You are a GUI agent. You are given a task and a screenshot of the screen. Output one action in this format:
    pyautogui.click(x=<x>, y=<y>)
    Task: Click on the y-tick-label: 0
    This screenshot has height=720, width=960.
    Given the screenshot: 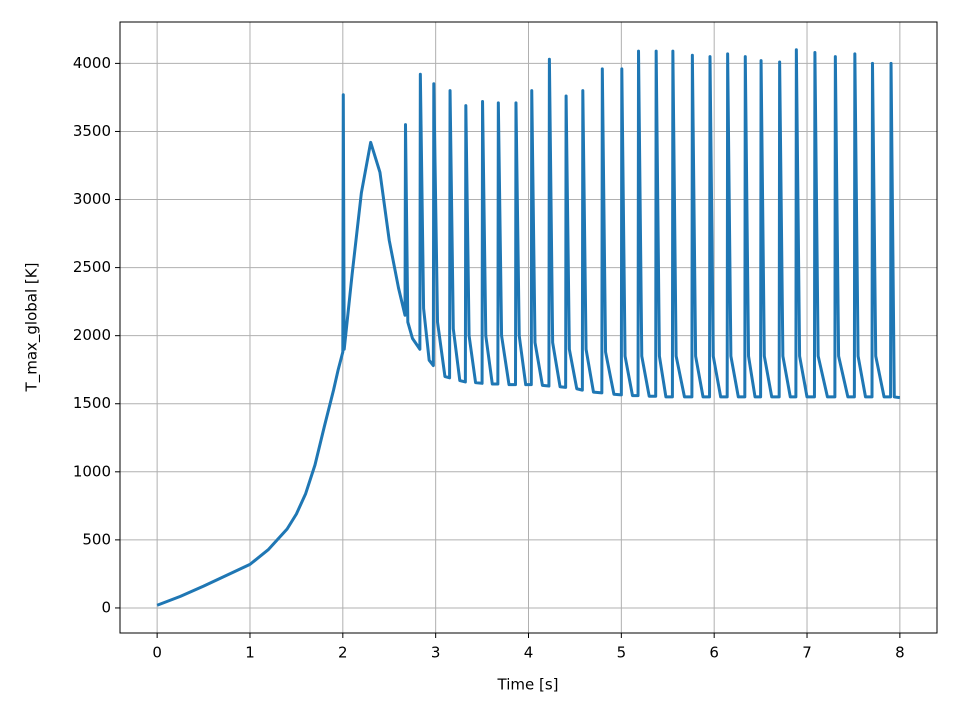 What is the action you would take?
    pyautogui.click(x=106, y=607)
    